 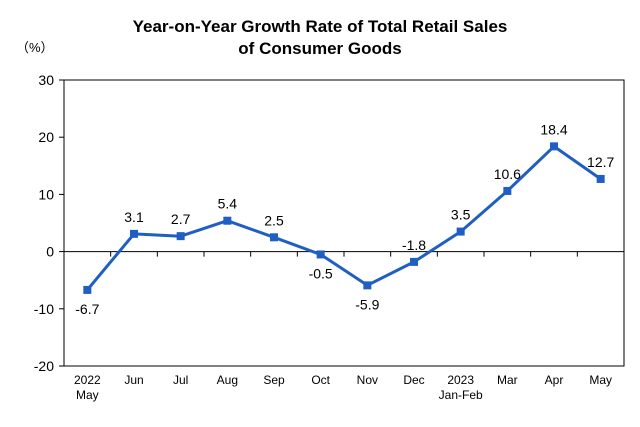 What do you see at coordinates (46, 194) in the screenshot?
I see `y-tick-label: 10` at bounding box center [46, 194].